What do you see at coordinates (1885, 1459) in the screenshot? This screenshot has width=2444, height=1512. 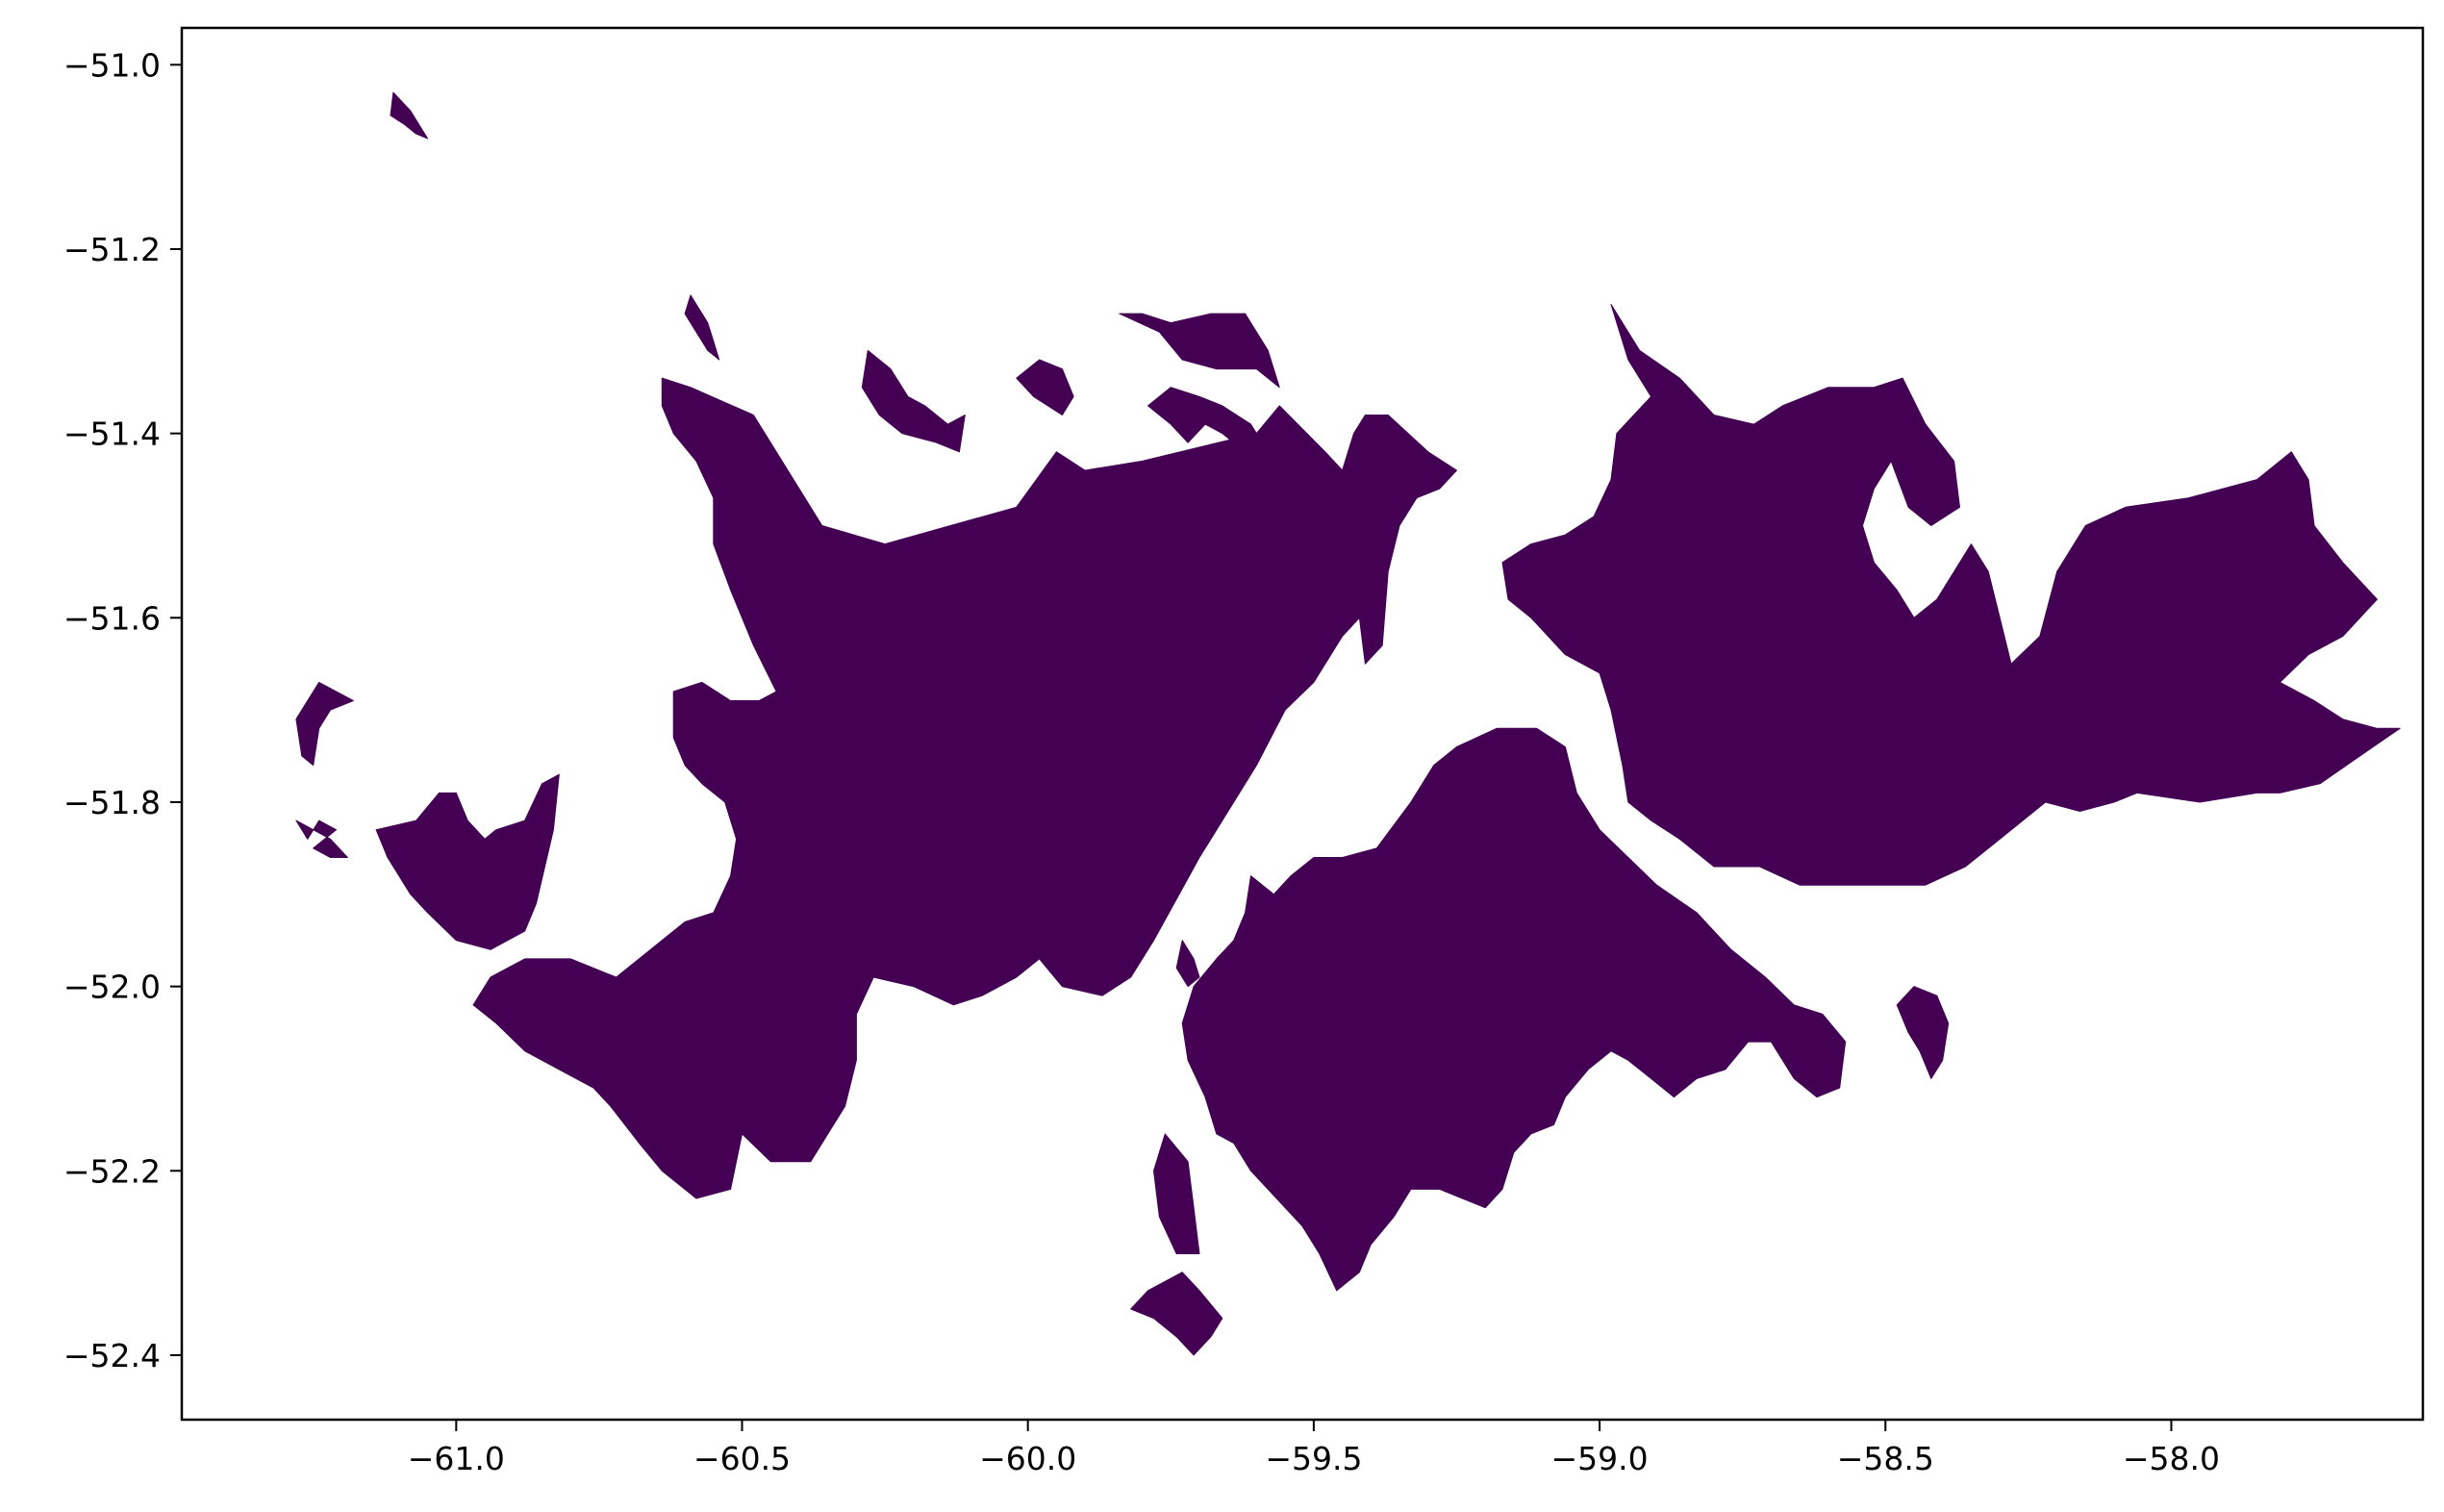 I see `x-tick-label: −58.5` at bounding box center [1885, 1459].